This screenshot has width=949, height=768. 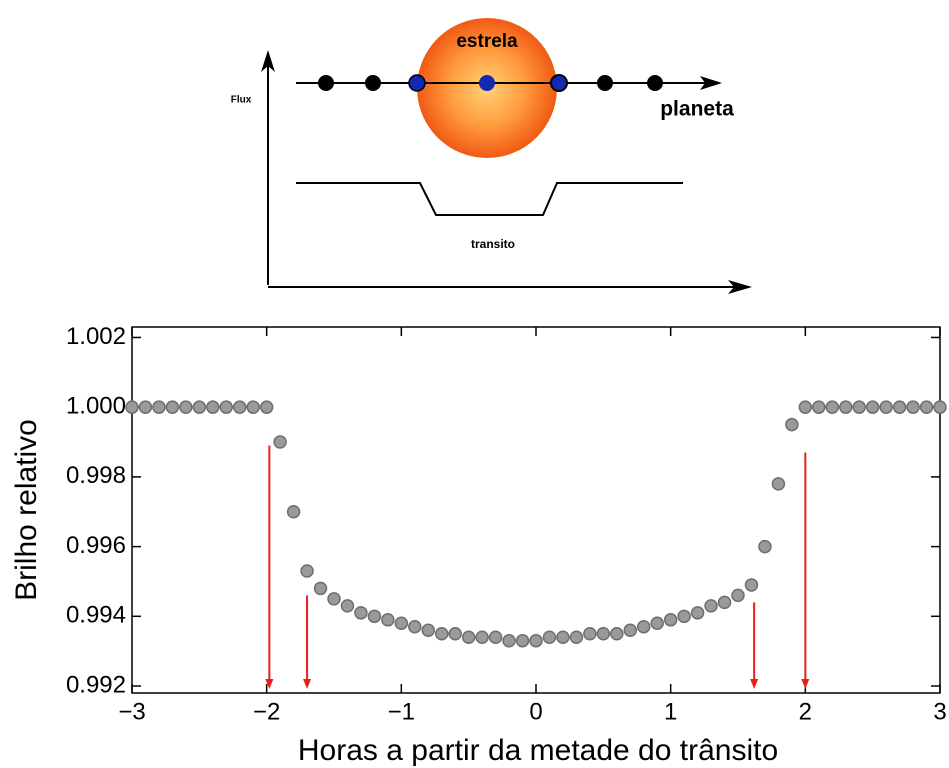 I want to click on y-tick-label: 1.002, so click(x=96, y=336).